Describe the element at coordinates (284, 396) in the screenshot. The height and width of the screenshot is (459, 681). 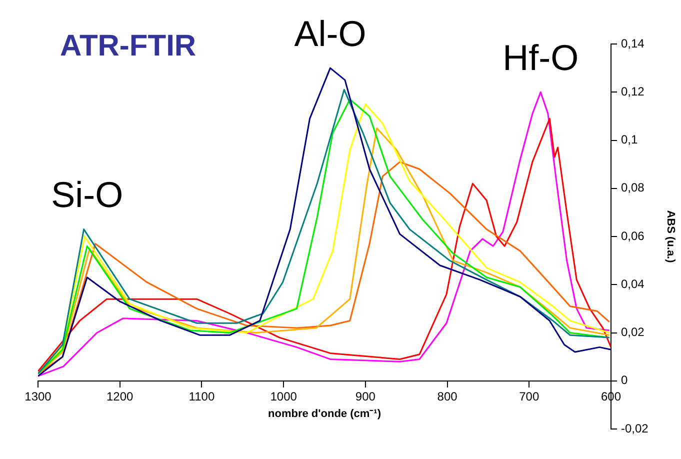
I see `x-tick-label: 1000` at that location.